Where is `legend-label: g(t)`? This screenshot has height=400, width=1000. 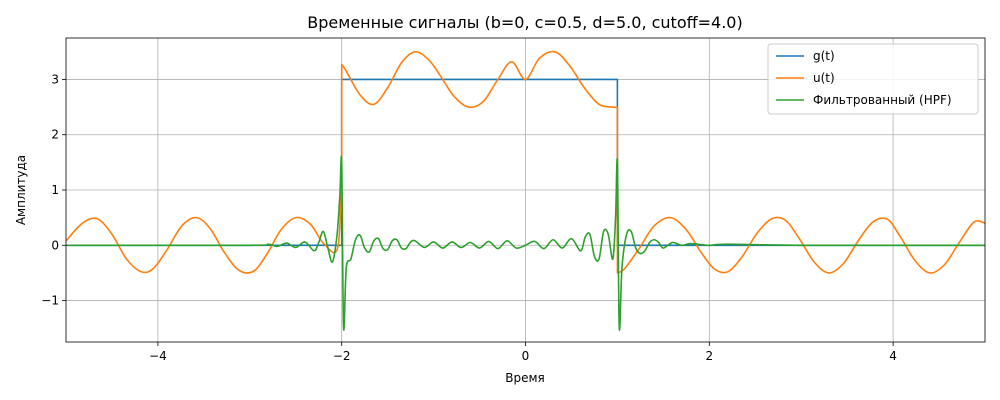 legend-label: g(t) is located at coordinates (824, 56).